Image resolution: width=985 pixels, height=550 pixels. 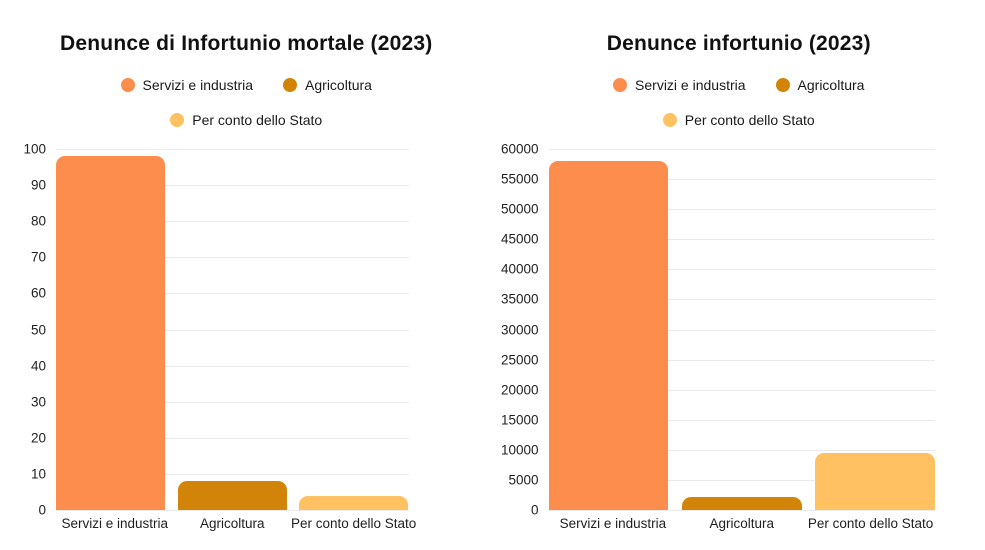 I want to click on y-tick-label: 15000, so click(x=519, y=420).